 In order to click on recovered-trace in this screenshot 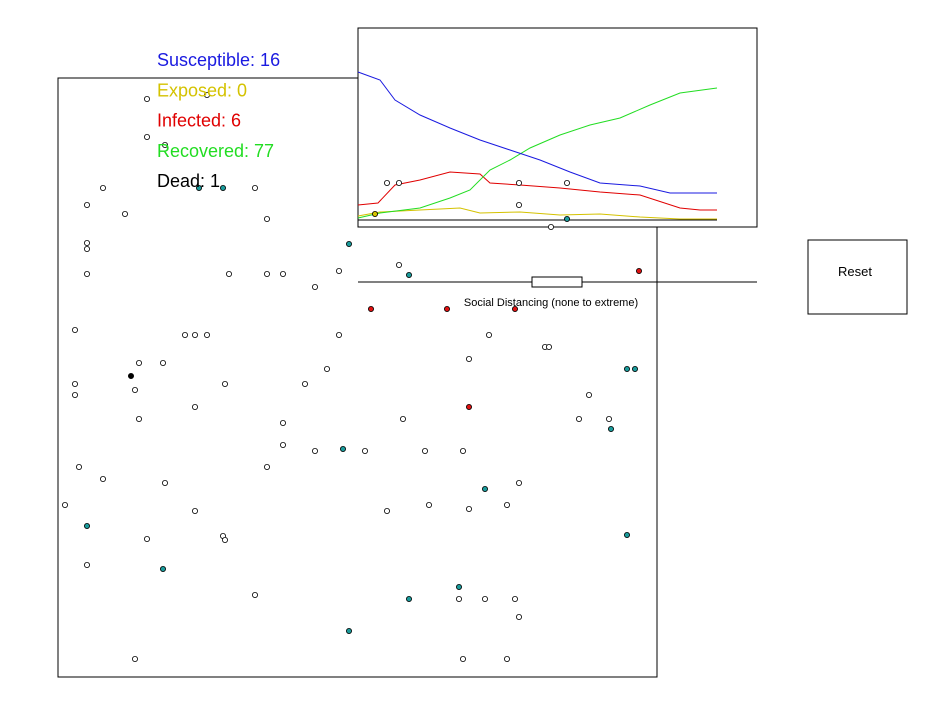, I will do `click(537, 153)`.